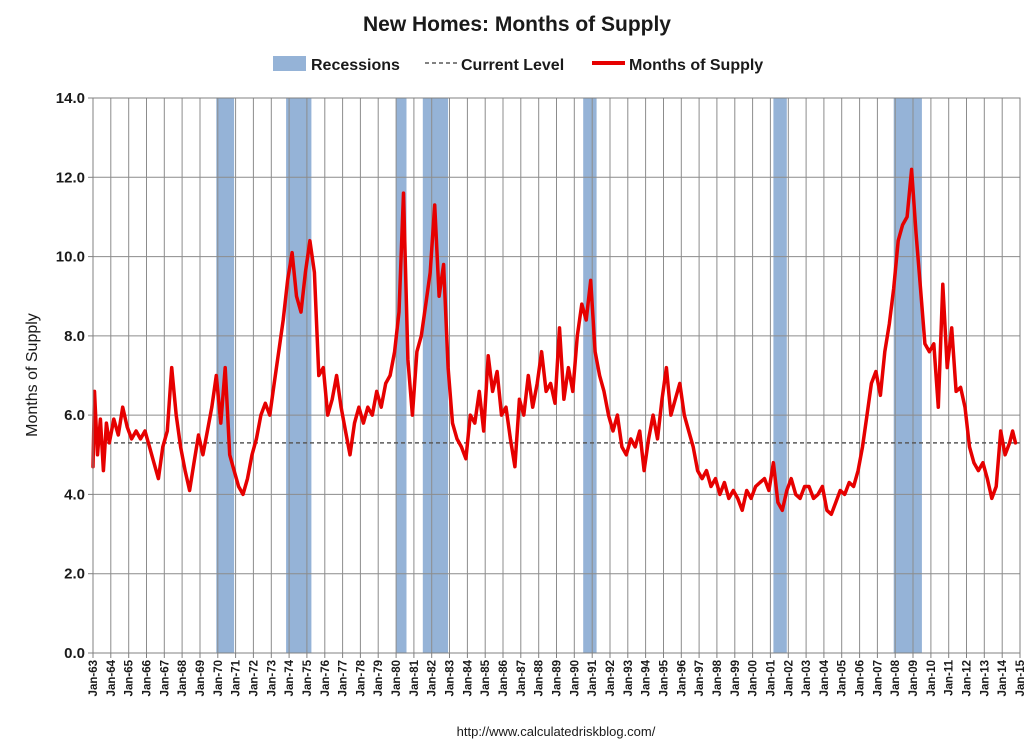 This screenshot has height=748, width=1034. What do you see at coordinates (70, 98) in the screenshot?
I see `y-tick-label-7: 14.0` at bounding box center [70, 98].